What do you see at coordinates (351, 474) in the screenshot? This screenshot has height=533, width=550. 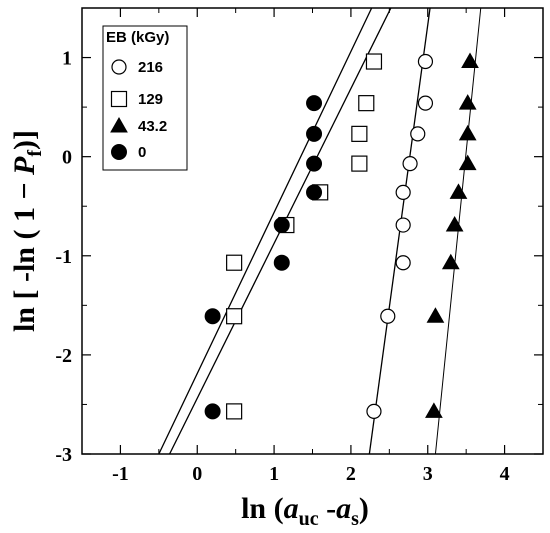 I see `x-tick-label: 2` at bounding box center [351, 474].